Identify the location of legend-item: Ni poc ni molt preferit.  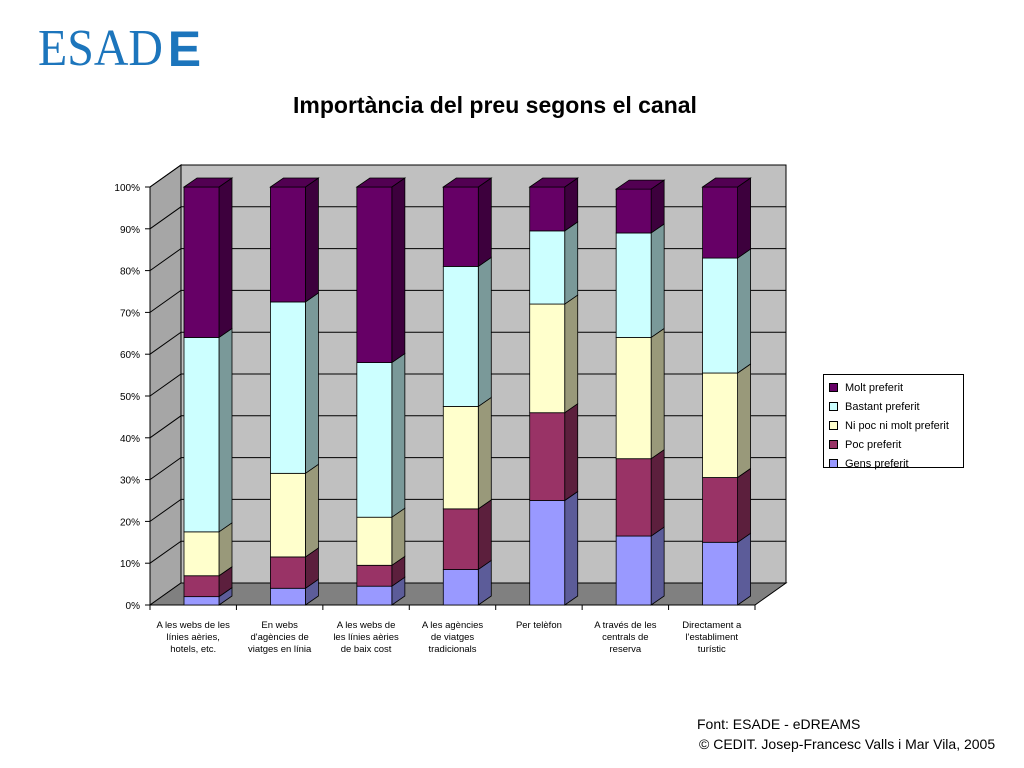
(896, 425).